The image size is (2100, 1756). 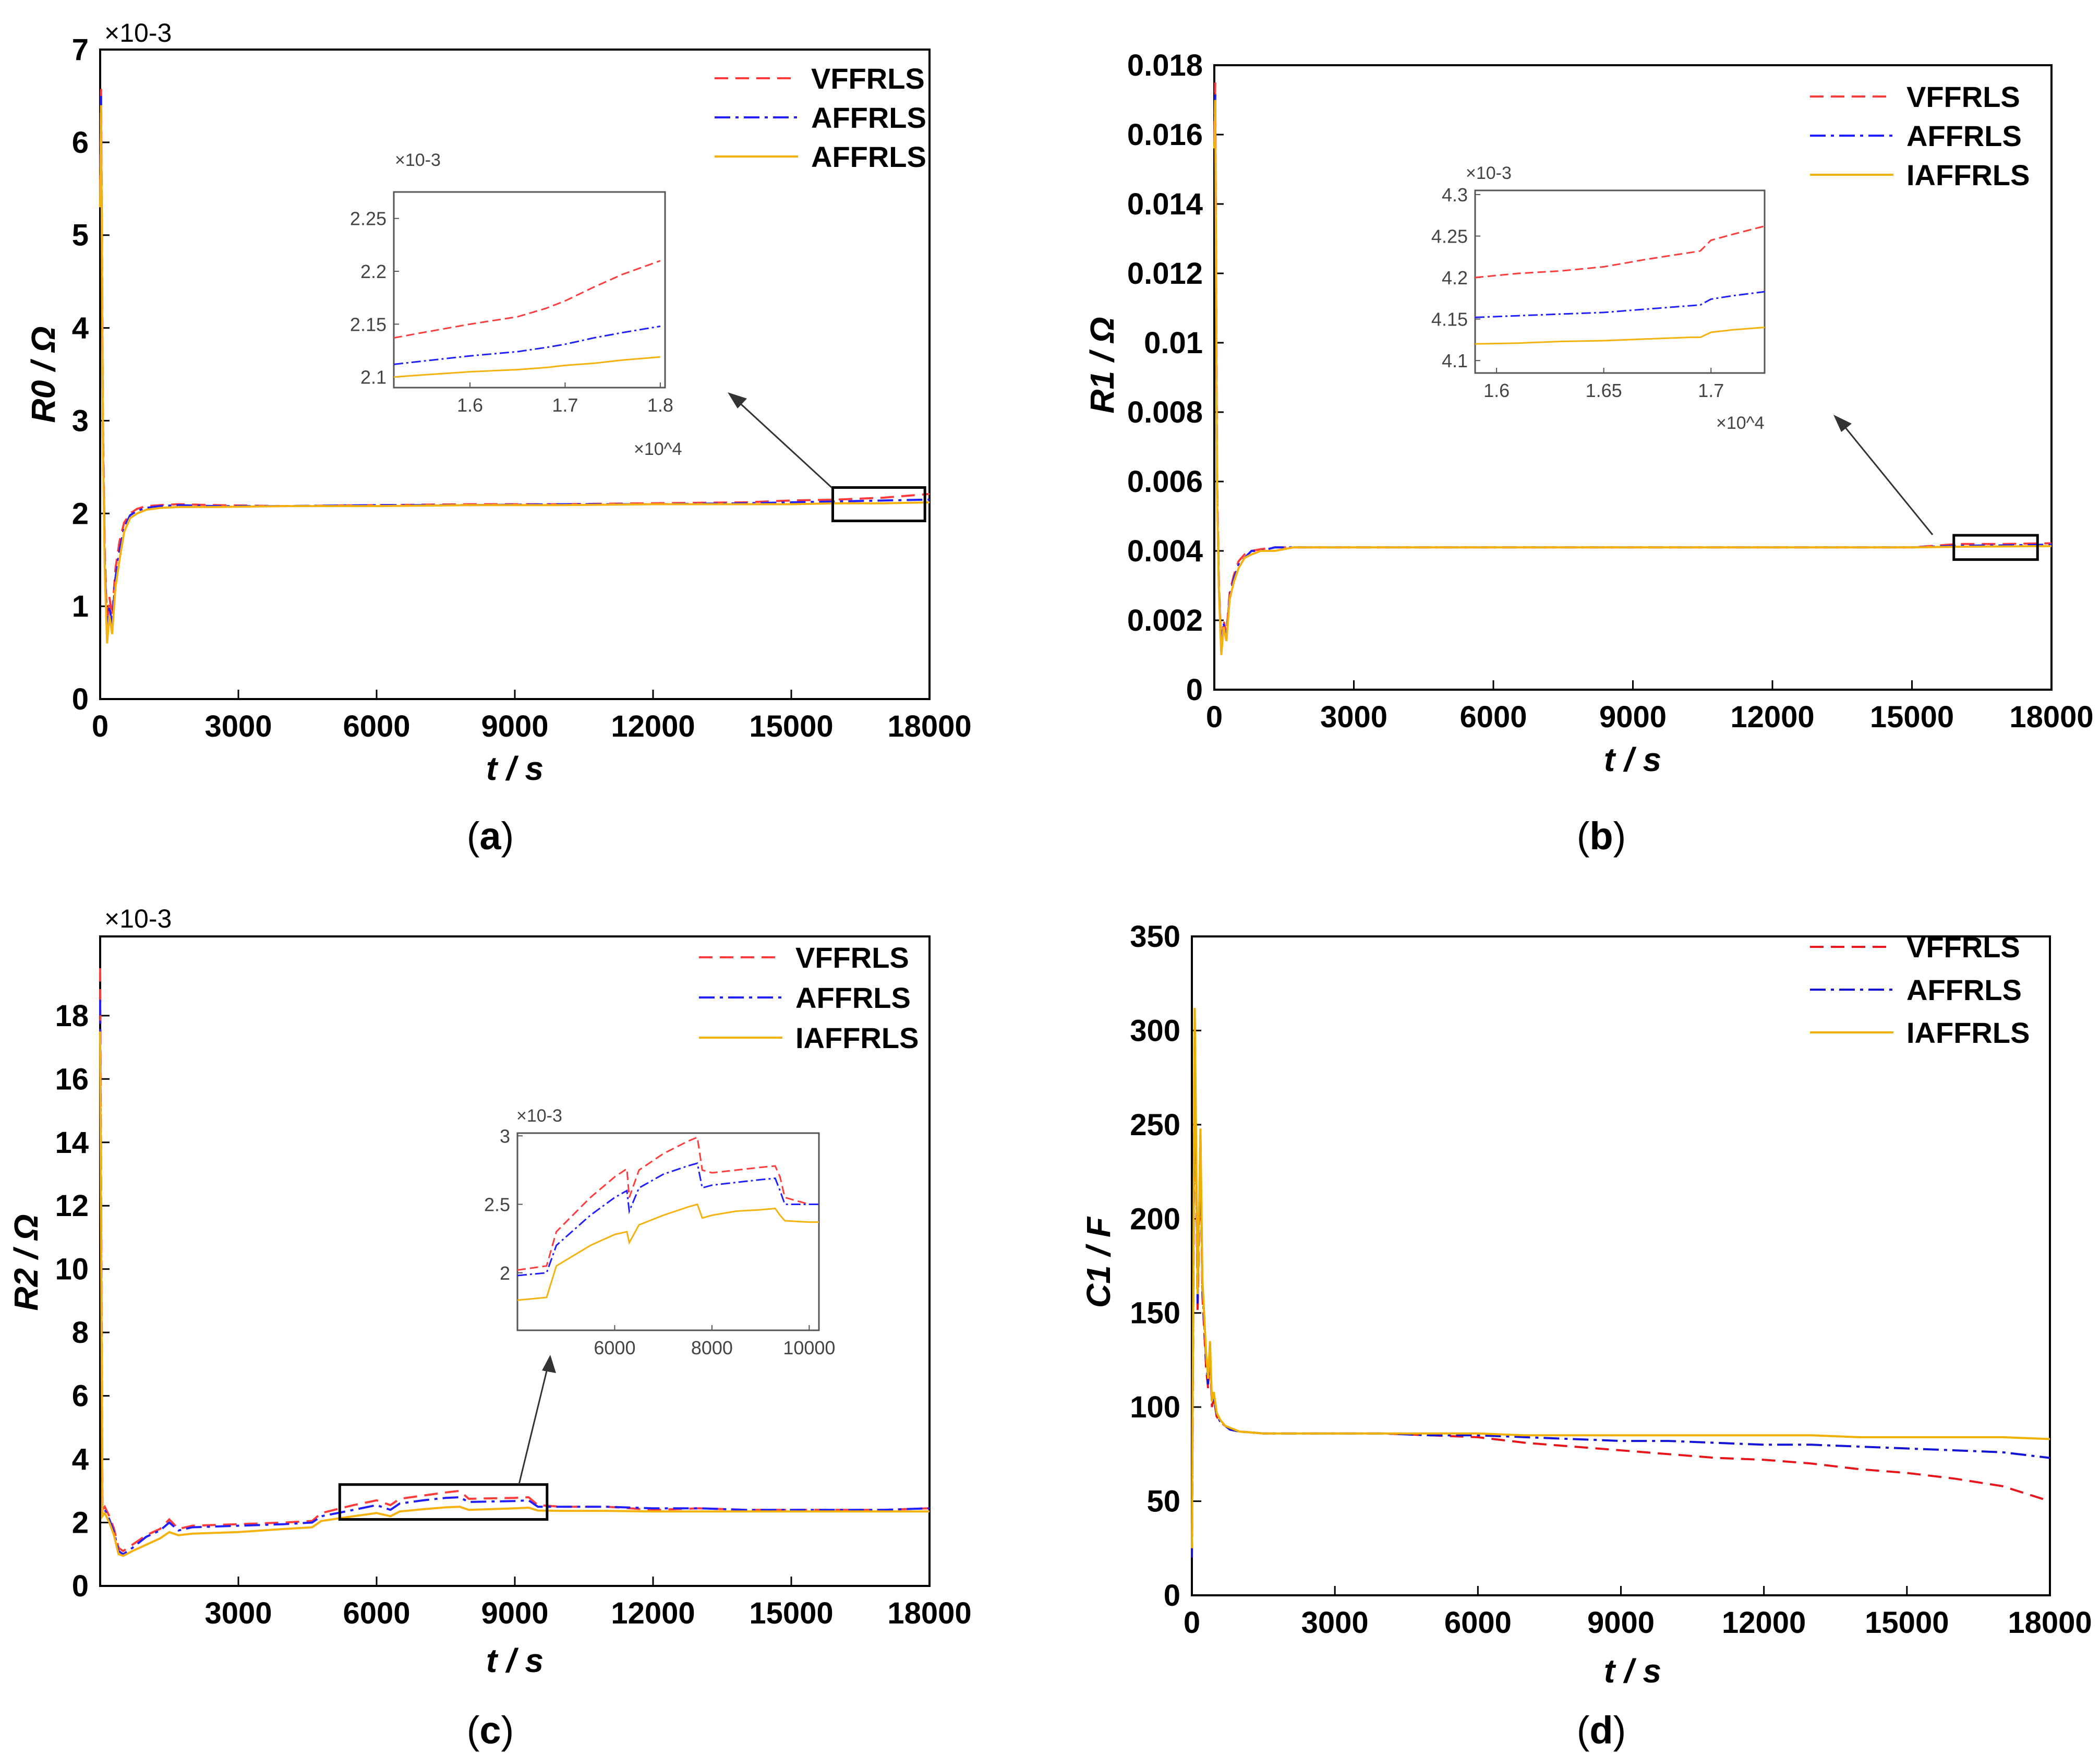 I want to click on panel-a-inset-y-tick-label: 2.25, so click(x=368, y=219).